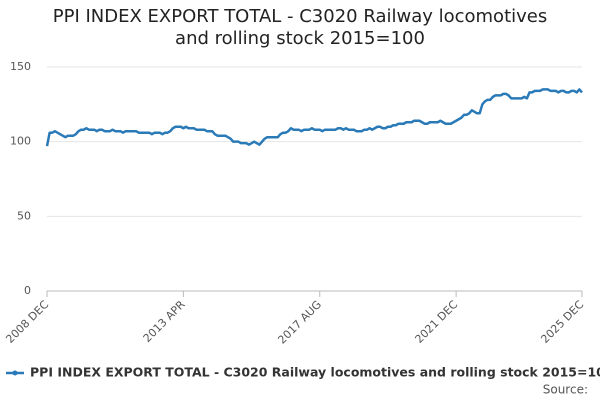 The width and height of the screenshot is (600, 400). What do you see at coordinates (437, 322) in the screenshot?
I see `x-tick-label: 2021 DEC` at bounding box center [437, 322].